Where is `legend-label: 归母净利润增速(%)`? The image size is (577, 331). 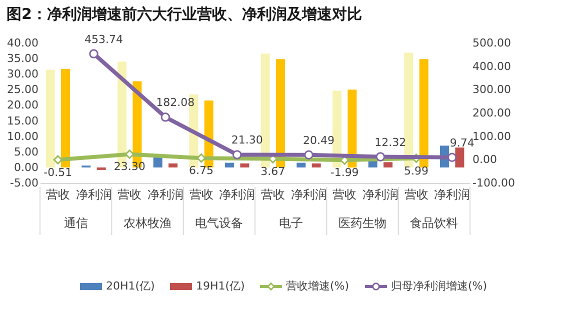 legend-label: 归母净利润增速(%) is located at coordinates (439, 286).